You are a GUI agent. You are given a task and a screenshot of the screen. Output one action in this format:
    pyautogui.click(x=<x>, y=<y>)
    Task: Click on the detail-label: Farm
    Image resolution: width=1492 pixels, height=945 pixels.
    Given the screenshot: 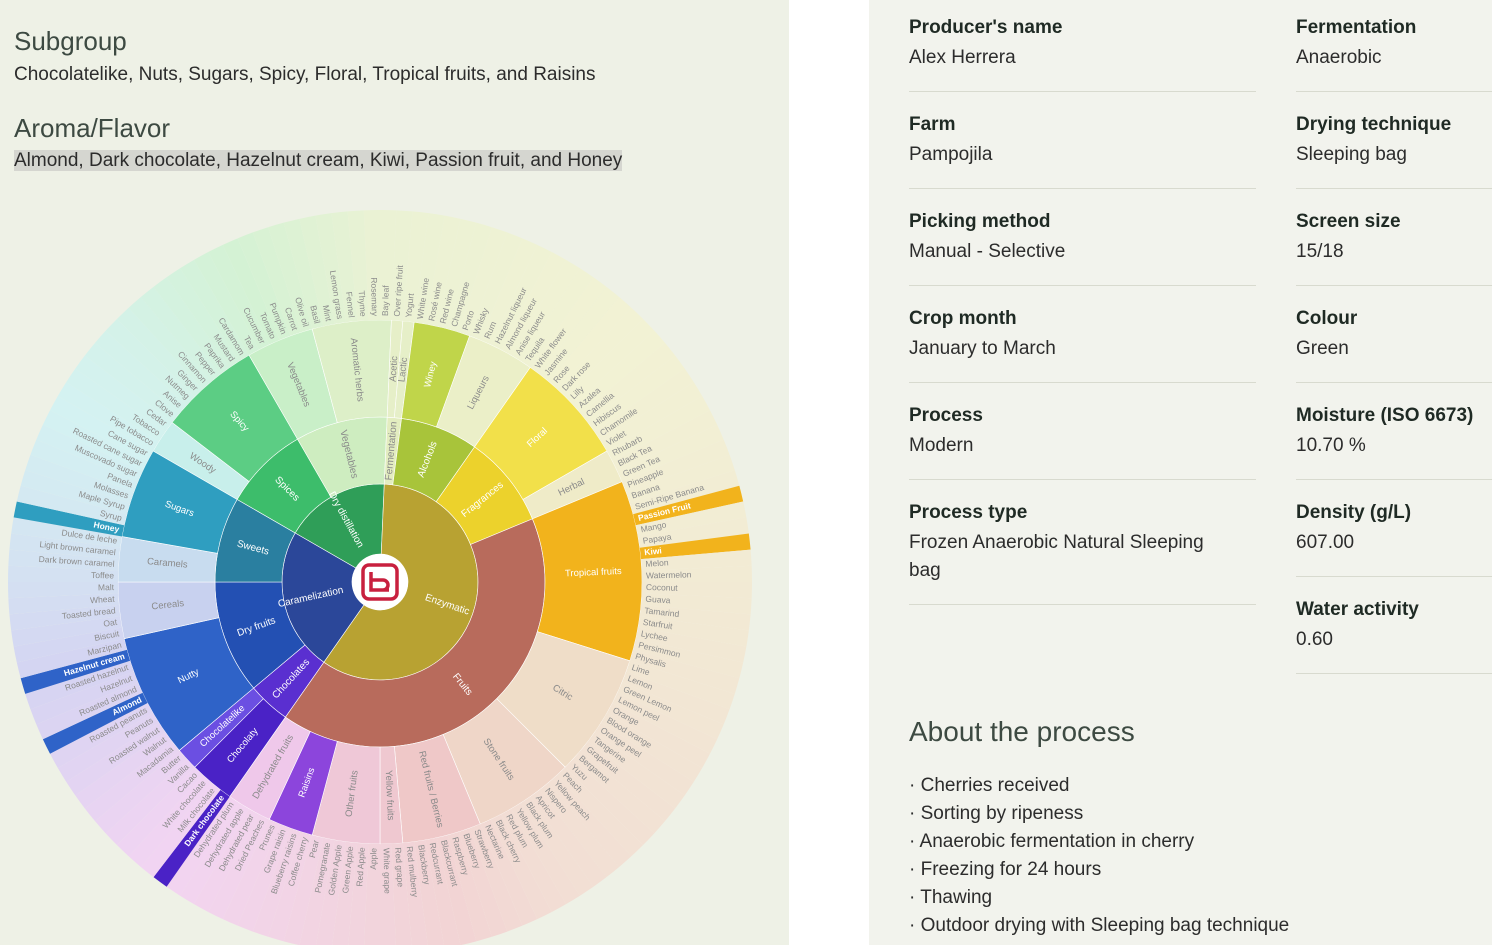 What is the action you would take?
    pyautogui.click(x=932, y=124)
    